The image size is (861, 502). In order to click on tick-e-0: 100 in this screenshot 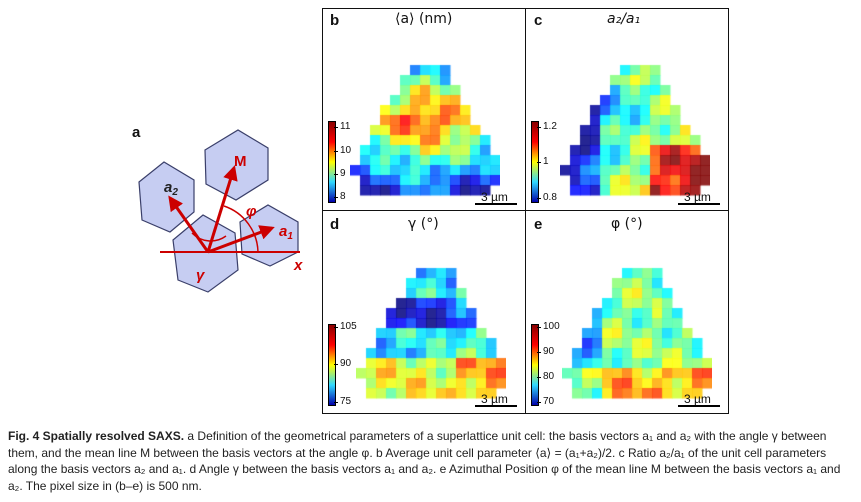, I will do `click(548, 326)`.